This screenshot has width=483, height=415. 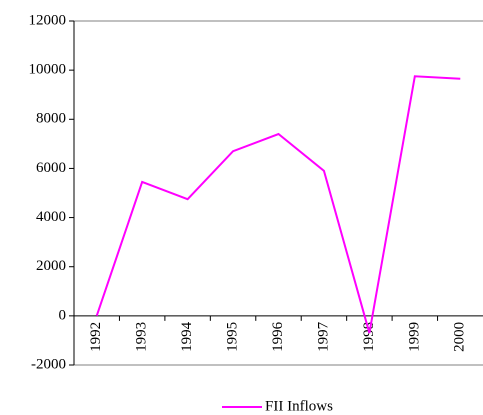 I want to click on y-tick-label: -2000, so click(x=48, y=364).